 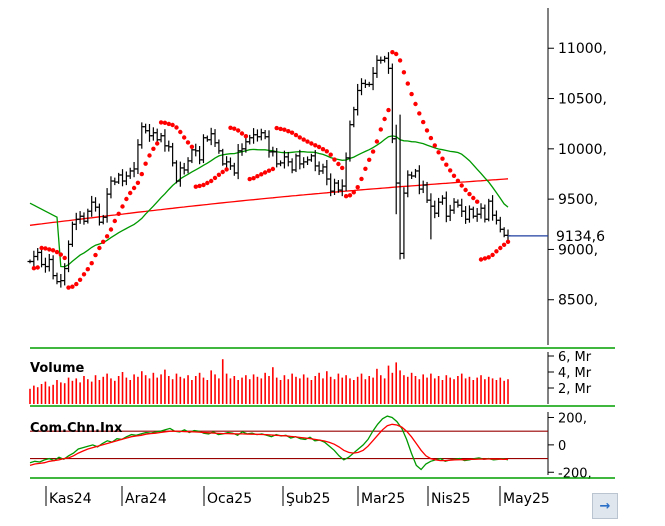 I want to click on scroll-right-button: →, so click(x=605, y=506).